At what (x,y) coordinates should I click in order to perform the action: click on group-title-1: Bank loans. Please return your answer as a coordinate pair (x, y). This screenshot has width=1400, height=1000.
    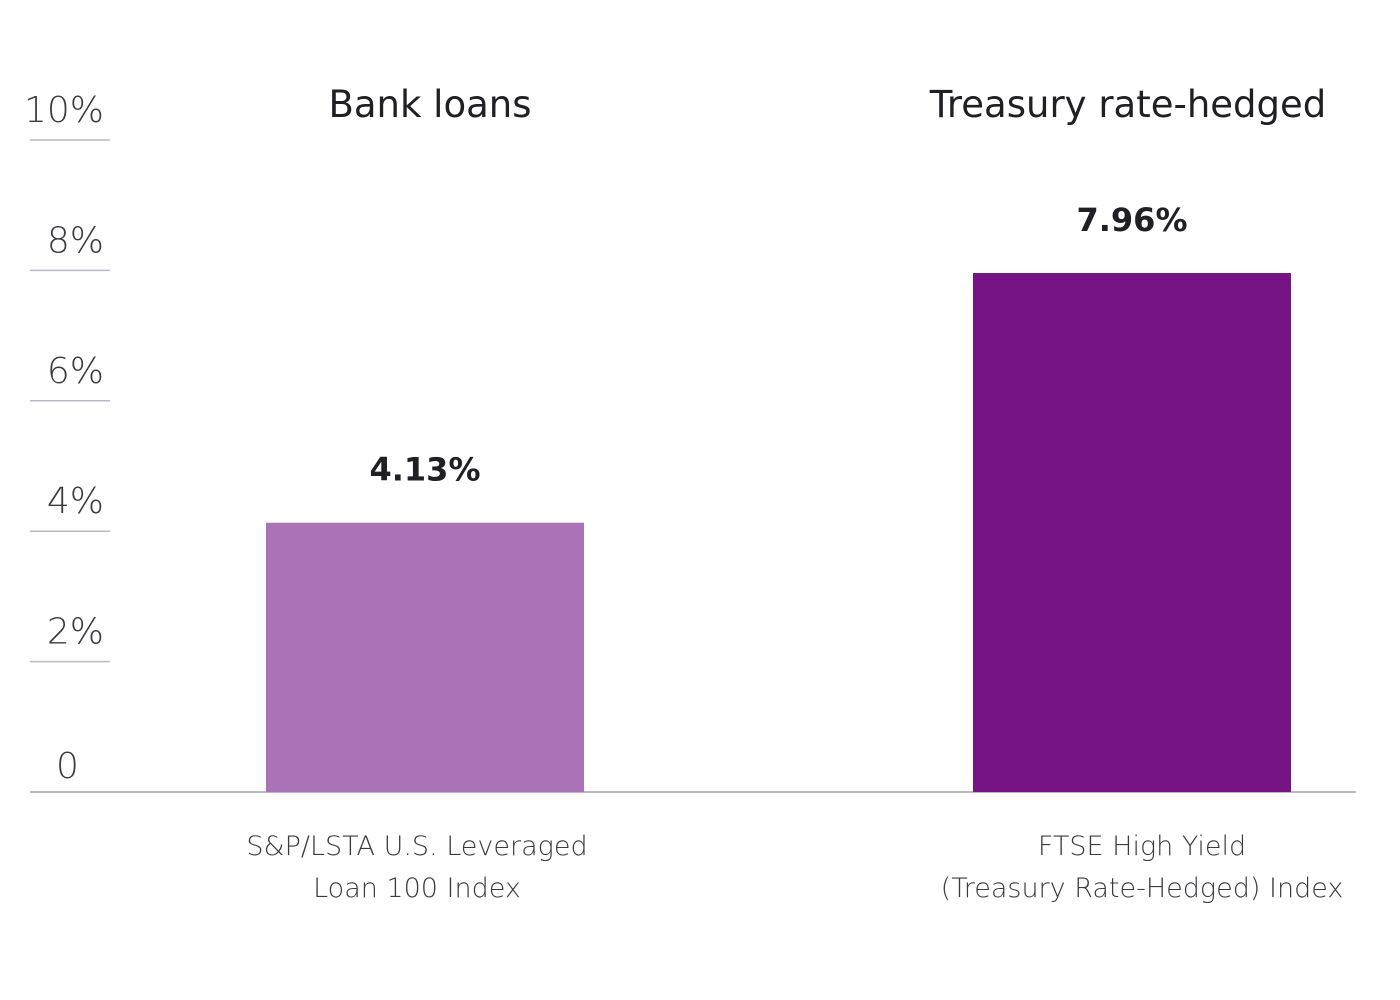
    Looking at the image, I should click on (429, 104).